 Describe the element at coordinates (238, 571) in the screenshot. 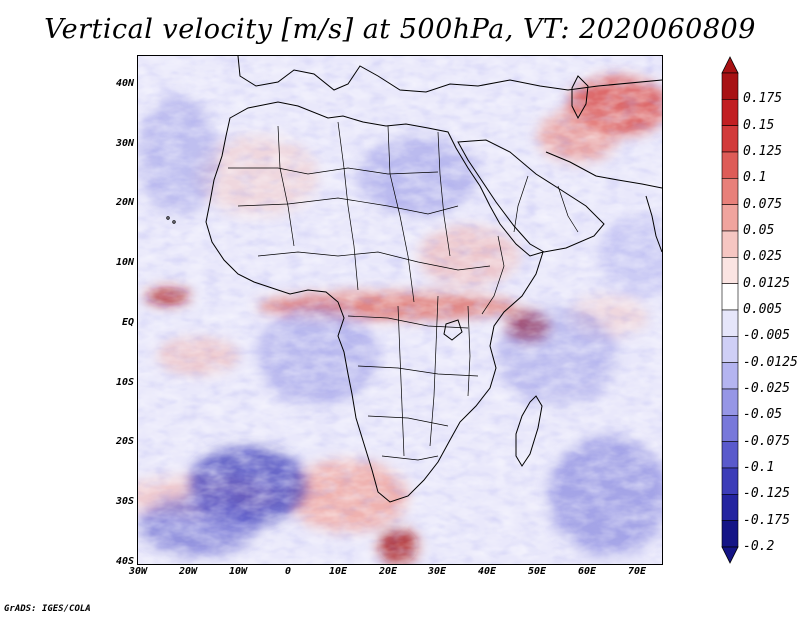

I see `lon-tick-label: 10W` at that location.